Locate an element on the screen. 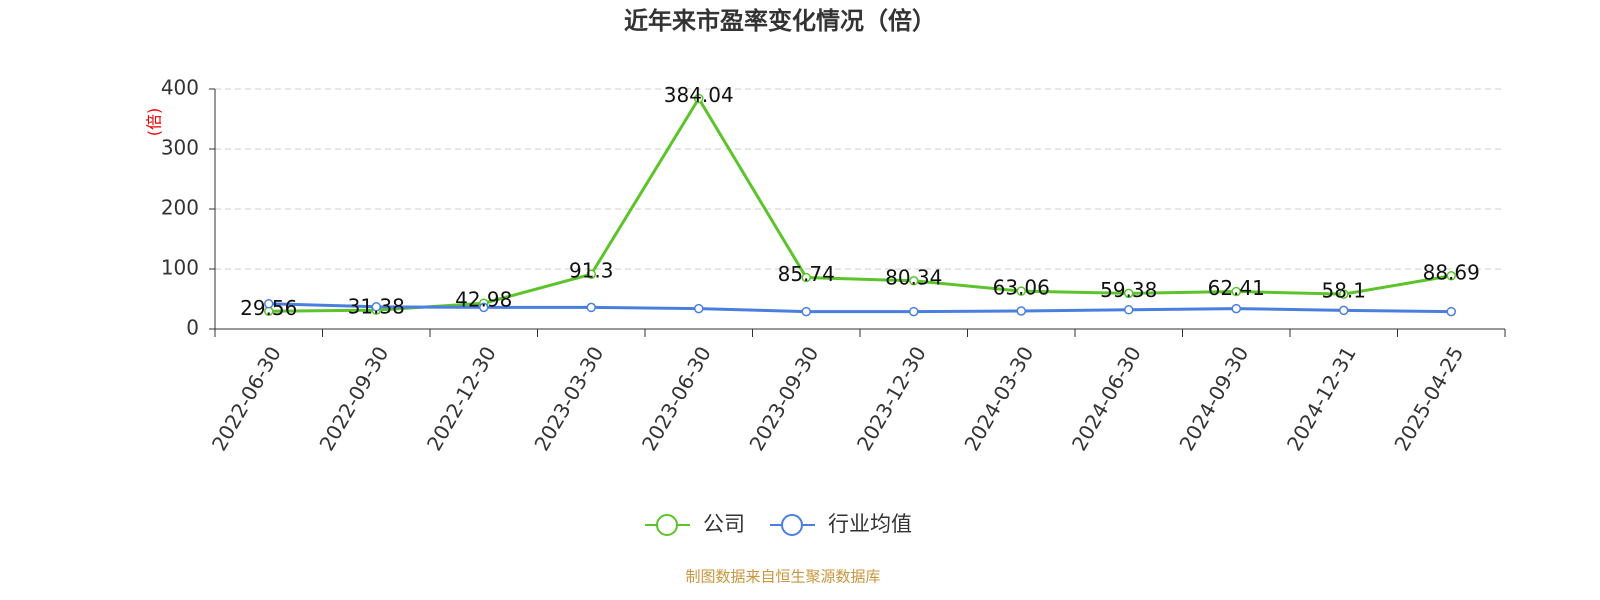 The height and width of the screenshot is (600, 1600). x-tick-label: 2023-03-30 is located at coordinates (568, 398).